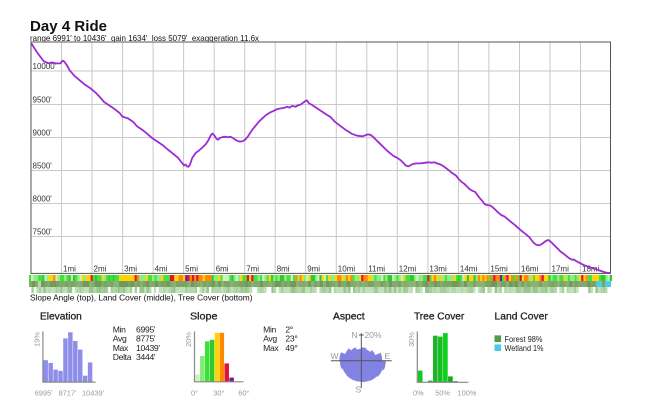 This screenshot has height=411, width=650. Describe the element at coordinates (561, 269) in the screenshot. I see `svg-text: 17mi` at that location.